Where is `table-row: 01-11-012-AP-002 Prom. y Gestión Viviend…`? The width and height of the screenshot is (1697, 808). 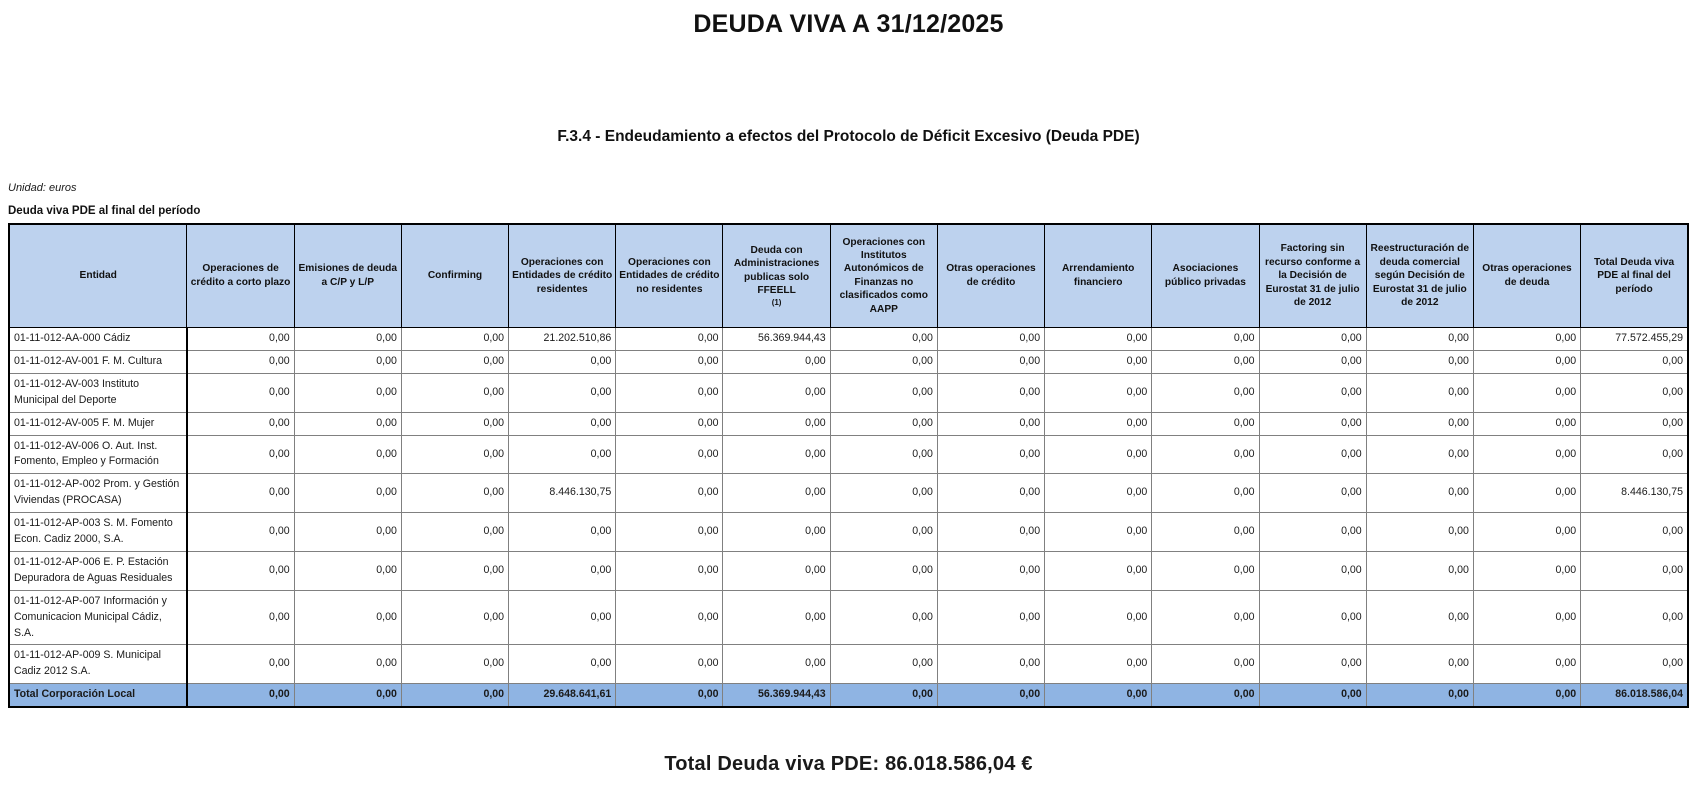 table-row: 01-11-012-AP-002 Prom. y Gestión Viviend… is located at coordinates (849, 493).